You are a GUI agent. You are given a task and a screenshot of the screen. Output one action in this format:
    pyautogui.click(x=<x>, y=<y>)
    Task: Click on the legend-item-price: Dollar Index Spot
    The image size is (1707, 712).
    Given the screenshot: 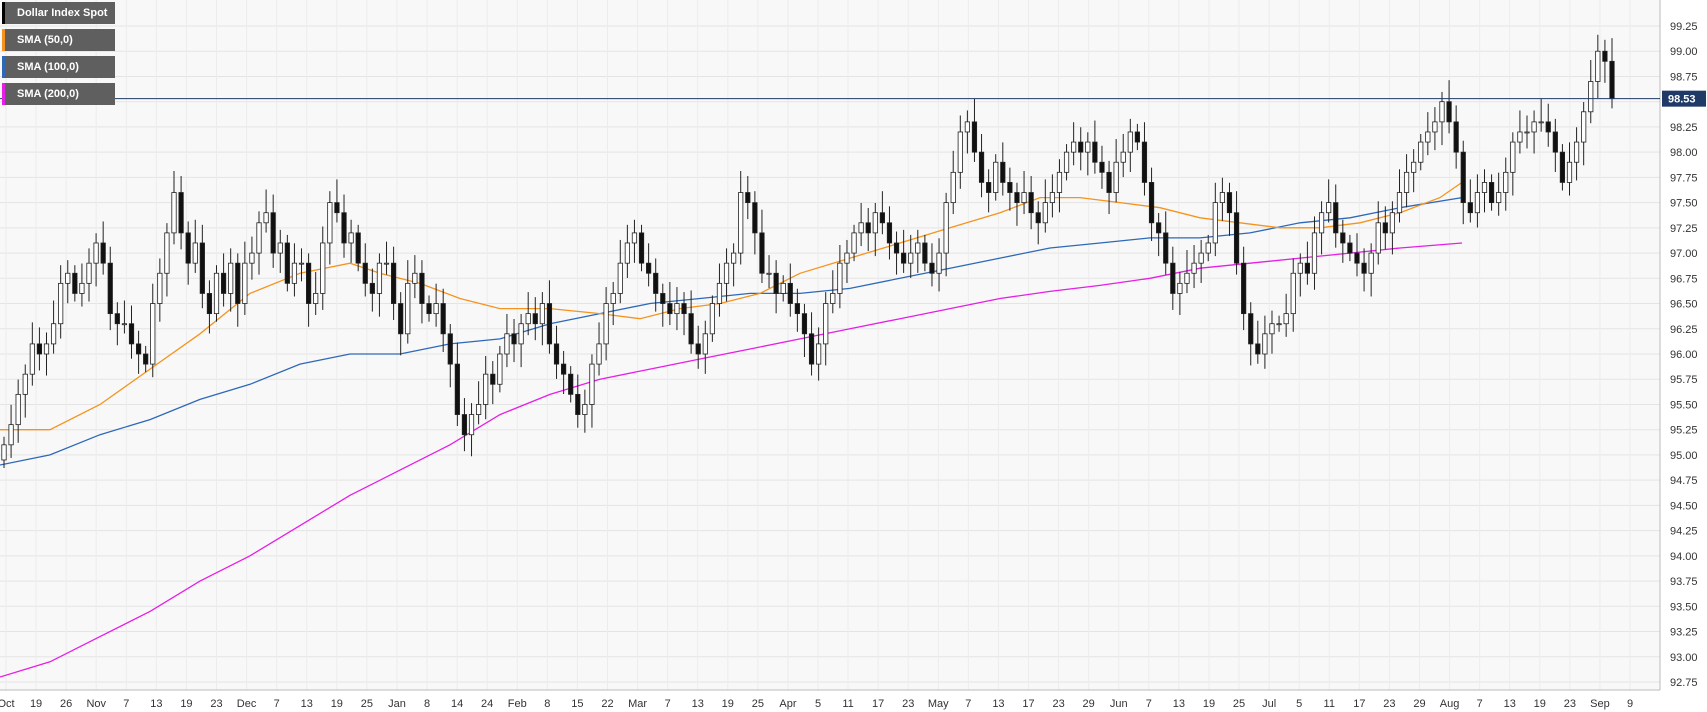 What is the action you would take?
    pyautogui.click(x=59, y=13)
    